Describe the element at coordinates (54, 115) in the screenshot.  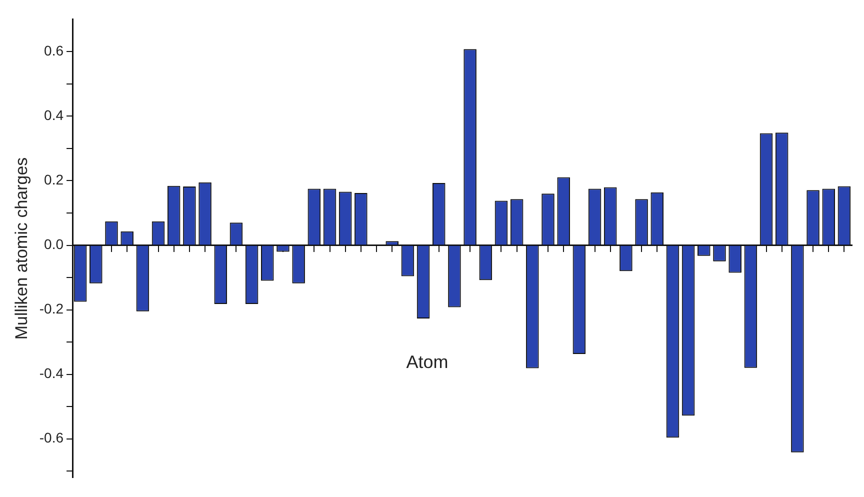
I see `y-tick-label: 0.4` at that location.